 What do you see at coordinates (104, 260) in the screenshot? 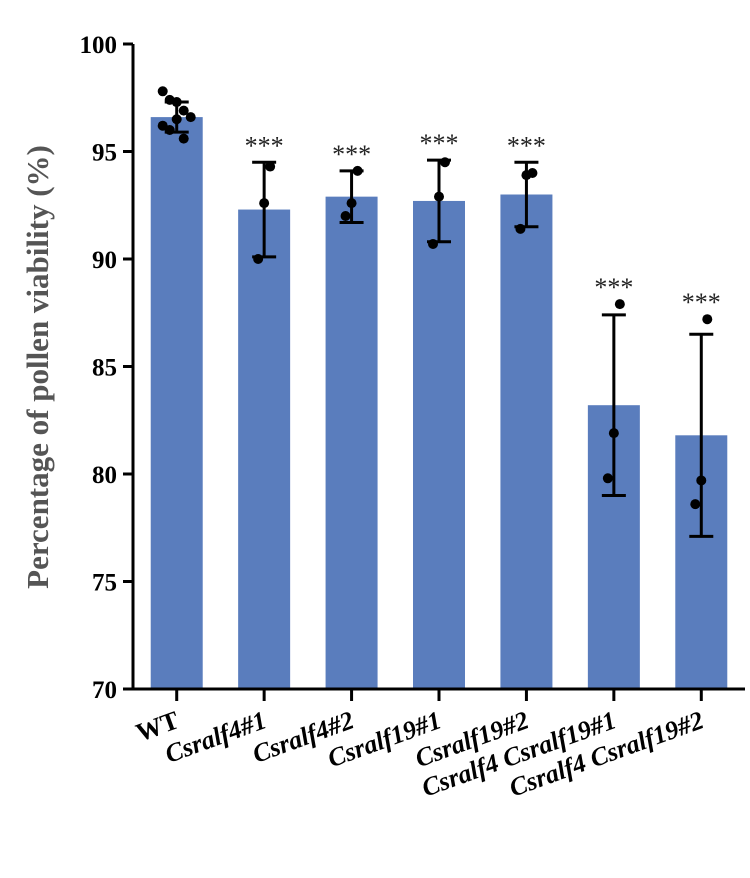
I see `y-tick-label: 90` at bounding box center [104, 260].